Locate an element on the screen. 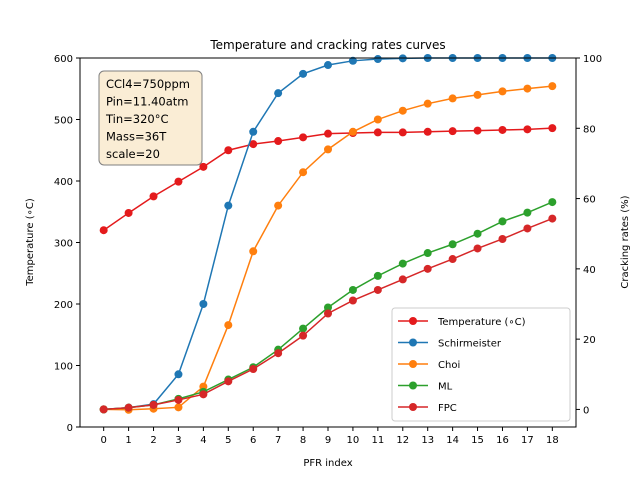  legend-item: ML is located at coordinates (425, 387).